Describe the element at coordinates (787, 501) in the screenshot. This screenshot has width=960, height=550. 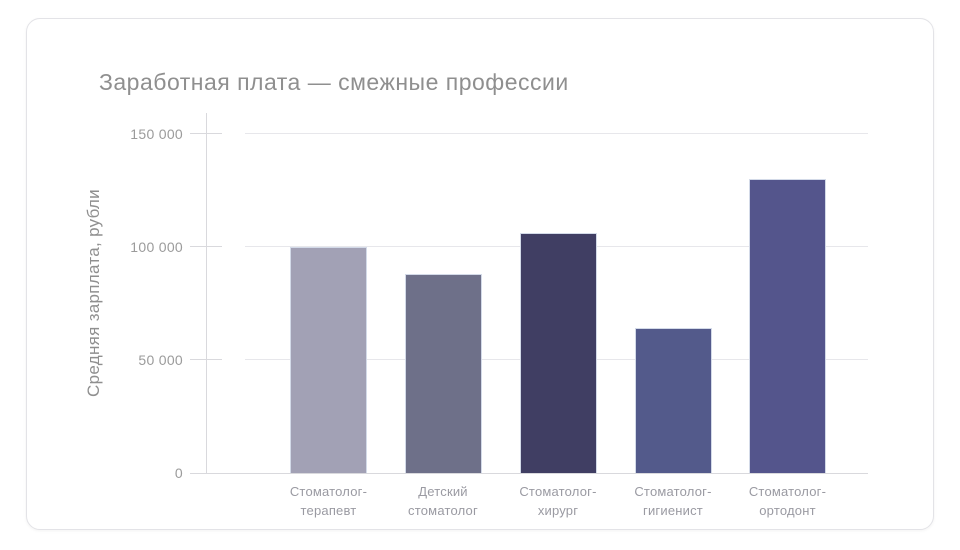
I see `x-category-label: Стоматолог- ортодонт` at that location.